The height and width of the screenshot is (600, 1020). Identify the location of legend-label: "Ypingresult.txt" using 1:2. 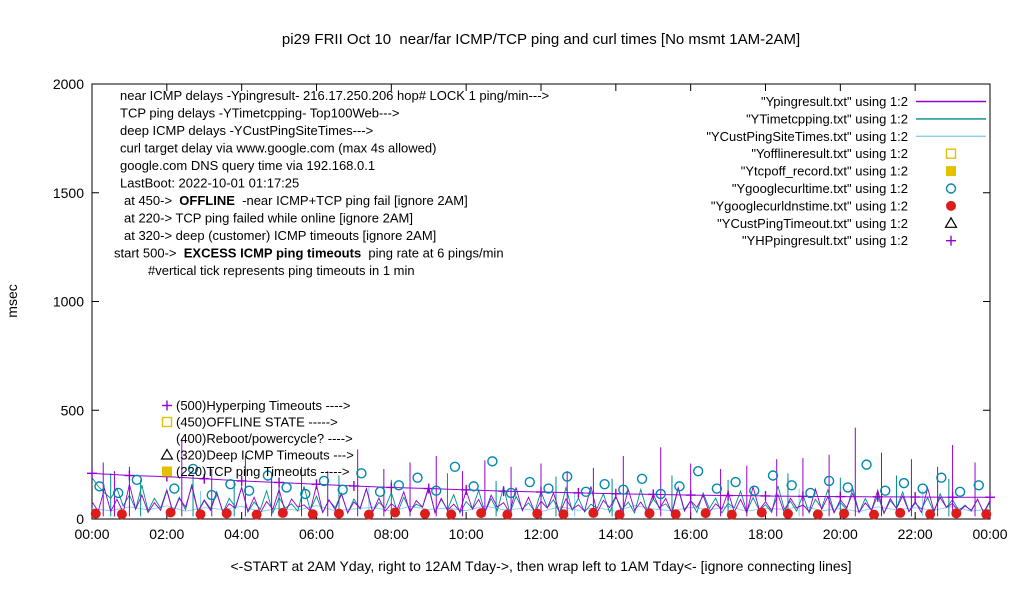
(834, 101).